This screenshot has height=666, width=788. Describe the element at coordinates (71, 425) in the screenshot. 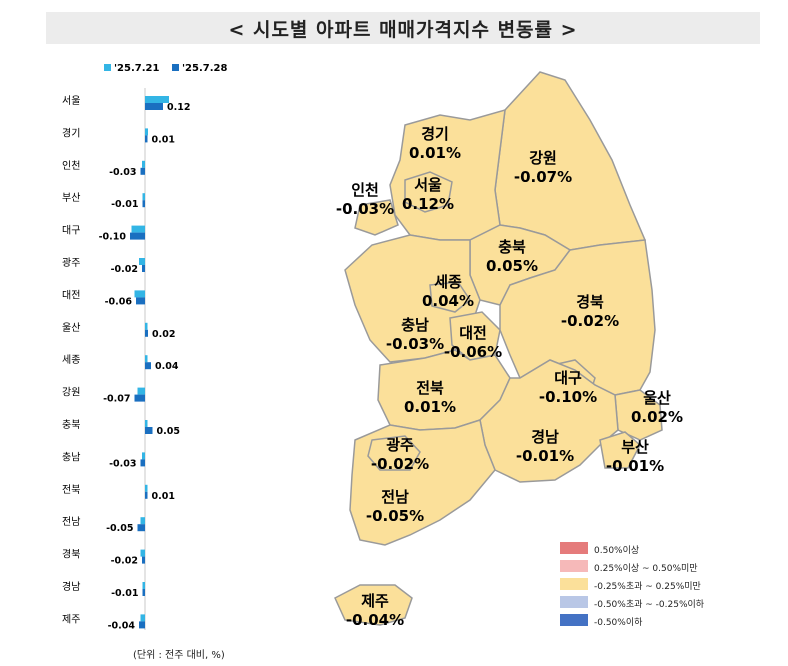

I see `category-label: 충북` at that location.